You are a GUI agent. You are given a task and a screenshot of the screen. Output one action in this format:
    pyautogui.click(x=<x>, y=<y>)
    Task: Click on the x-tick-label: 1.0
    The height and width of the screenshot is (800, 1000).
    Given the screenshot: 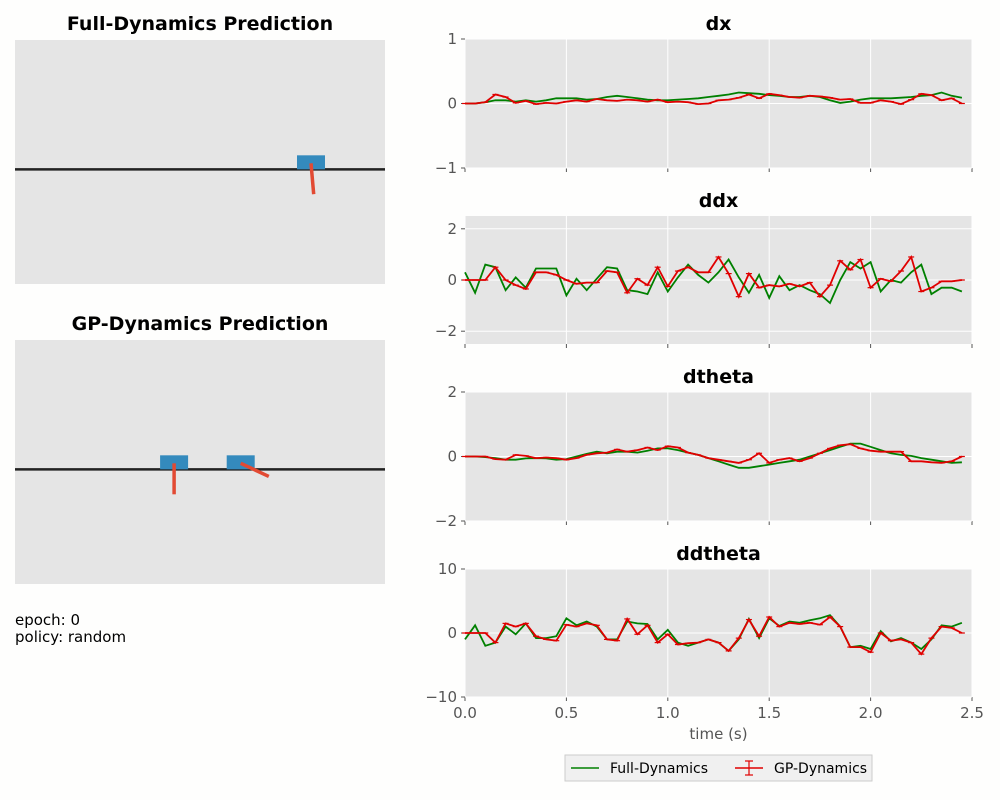 What is the action you would take?
    pyautogui.click(x=668, y=713)
    